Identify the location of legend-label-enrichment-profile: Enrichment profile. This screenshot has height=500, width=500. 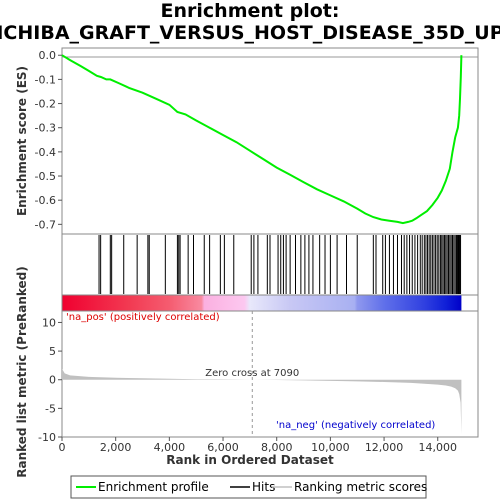
(153, 487).